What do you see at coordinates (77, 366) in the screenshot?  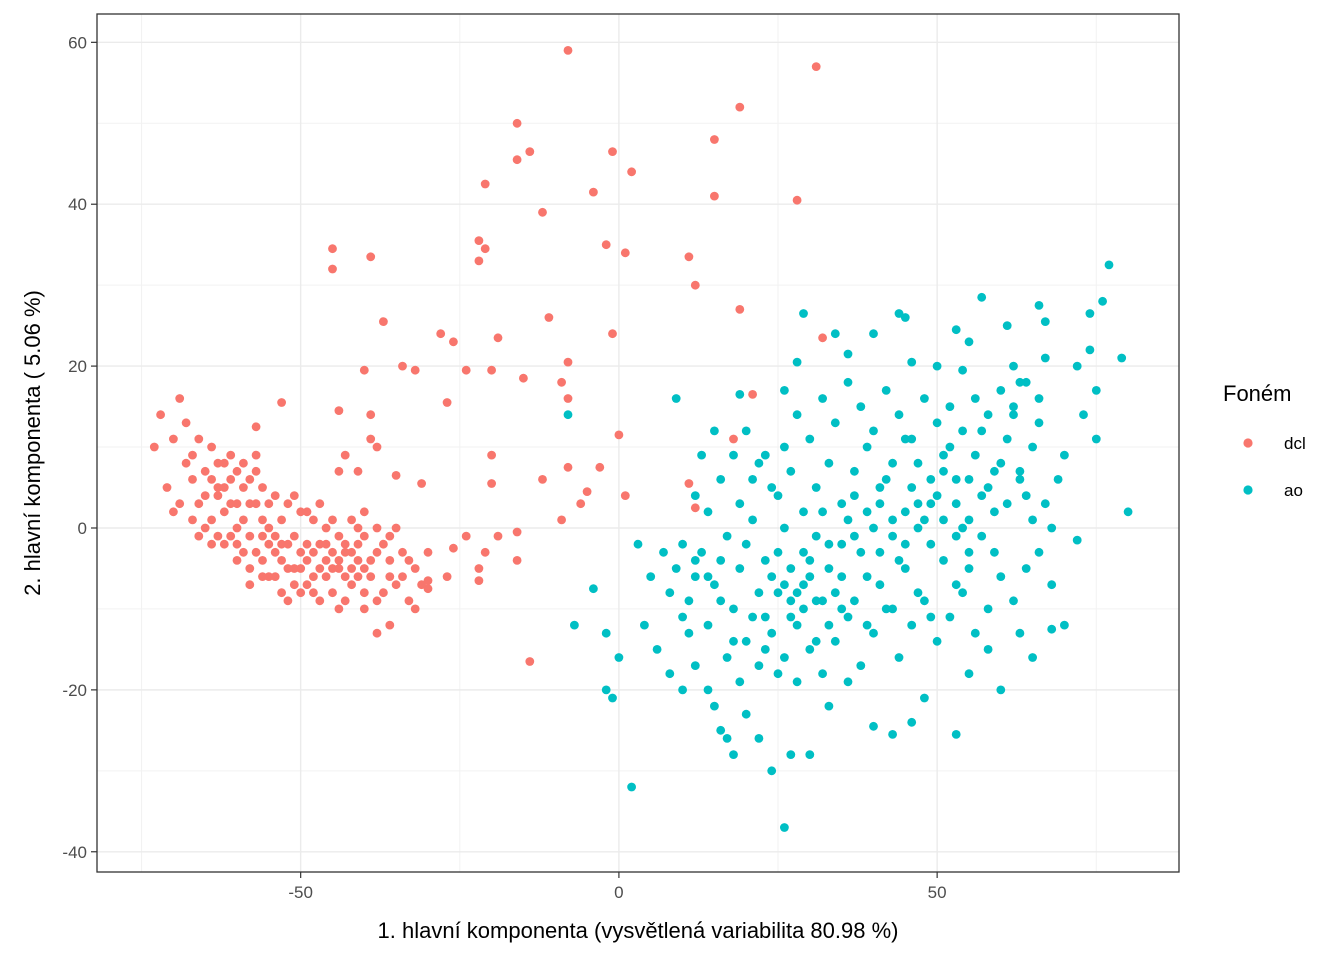 I see `y-tick-label: 20` at bounding box center [77, 366].